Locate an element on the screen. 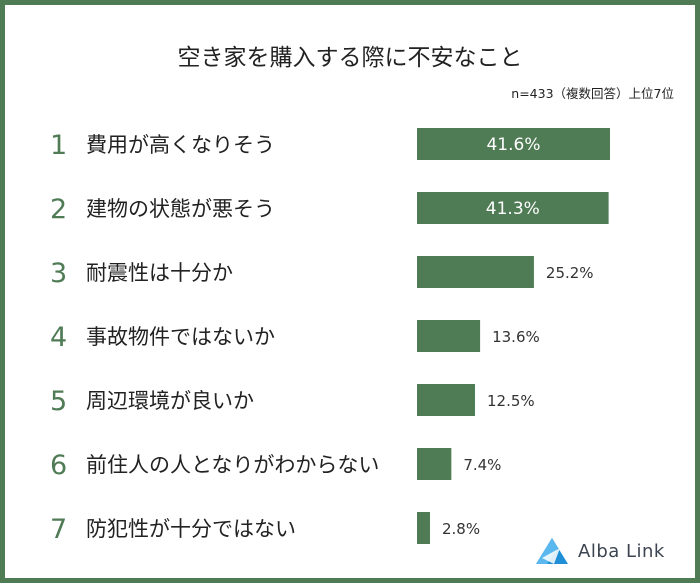 This screenshot has height=583, width=700. category-label: 建物の状態が悪そう is located at coordinates (180, 209).